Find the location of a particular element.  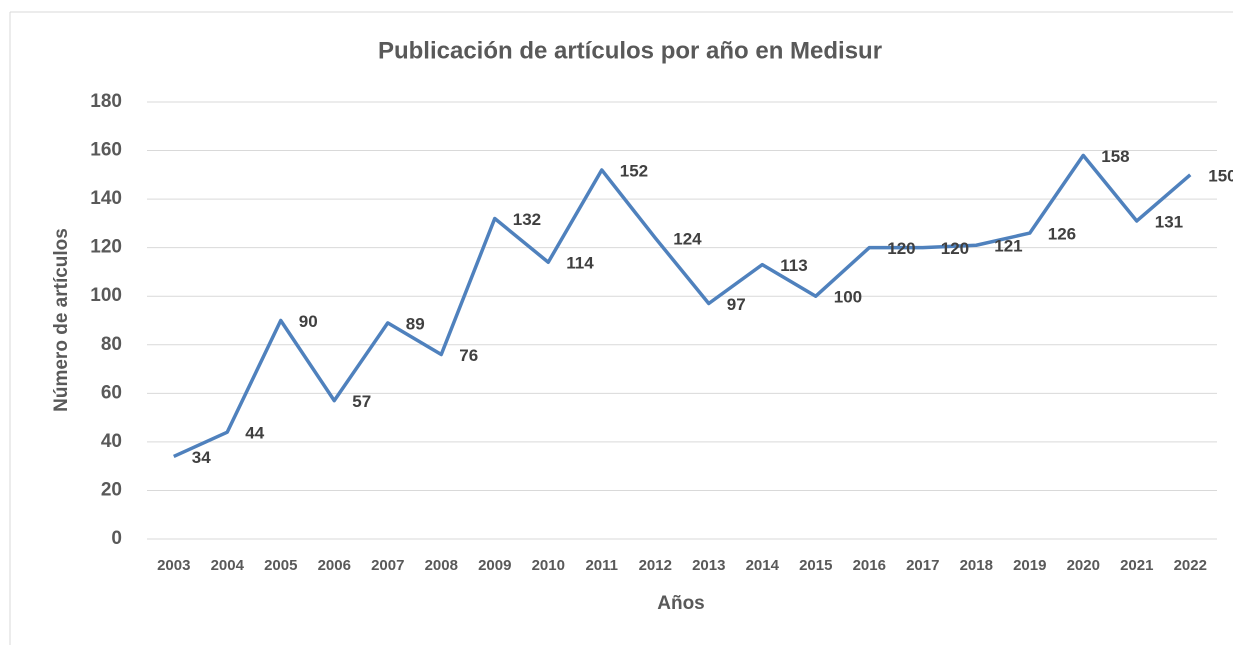

y-tick-label: 0 is located at coordinates (116, 538).